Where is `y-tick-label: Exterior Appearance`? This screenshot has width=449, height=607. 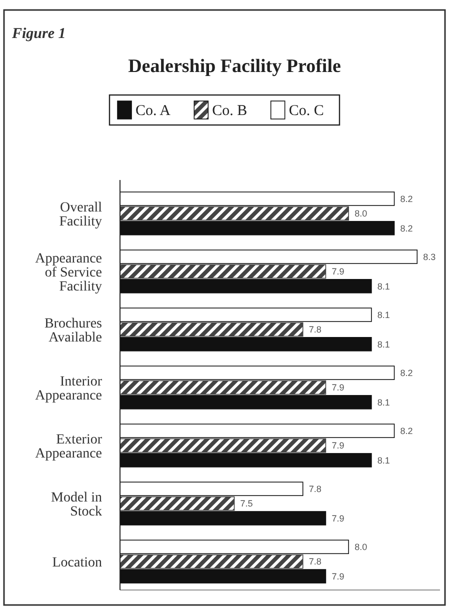 y-tick-label: Exterior Appearance is located at coordinates (68, 447).